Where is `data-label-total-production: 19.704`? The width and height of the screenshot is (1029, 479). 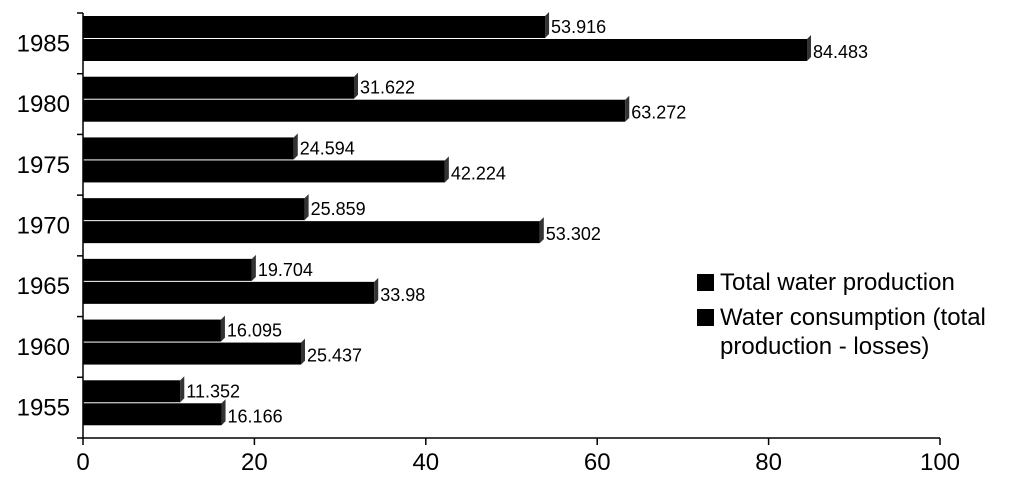
data-label-total-production: 19.704 is located at coordinates (285, 270).